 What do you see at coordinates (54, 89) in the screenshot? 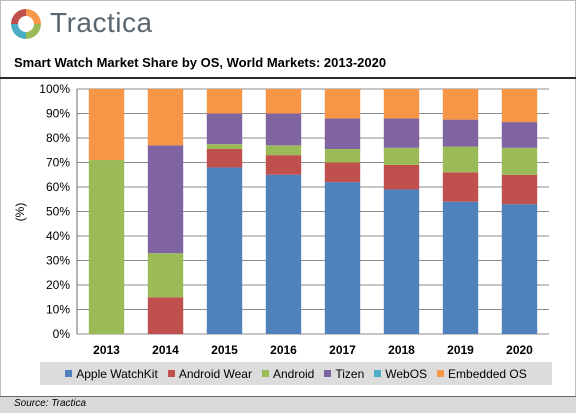
I see `y-tick-label: 100%` at bounding box center [54, 89].